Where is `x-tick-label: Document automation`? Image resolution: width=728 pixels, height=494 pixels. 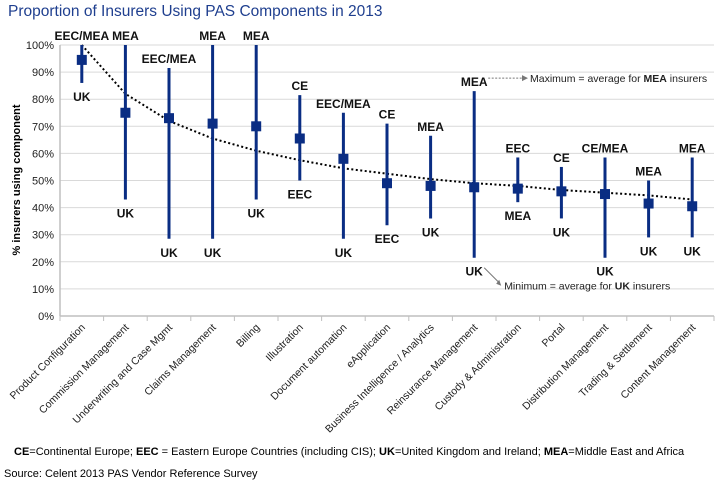
x-tick-label: Document automation is located at coordinates (308, 362).